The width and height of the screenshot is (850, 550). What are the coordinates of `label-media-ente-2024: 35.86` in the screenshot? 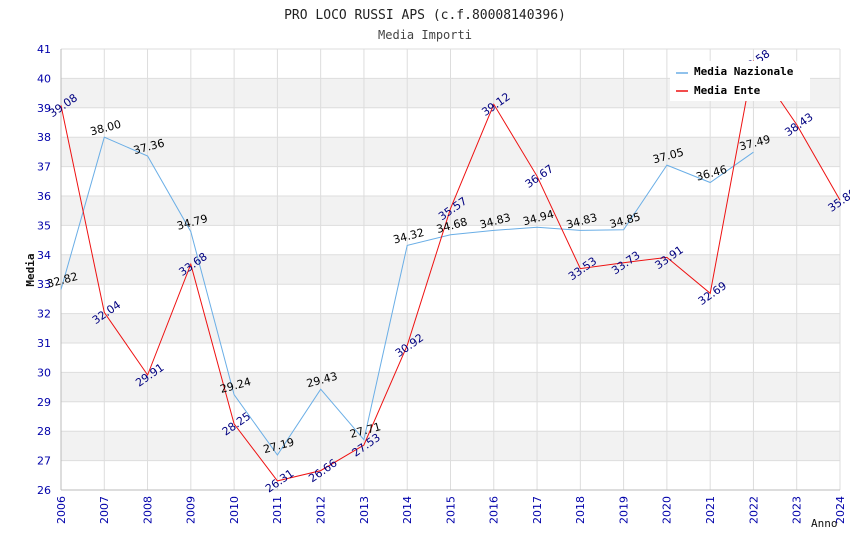 It's located at (838, 200).